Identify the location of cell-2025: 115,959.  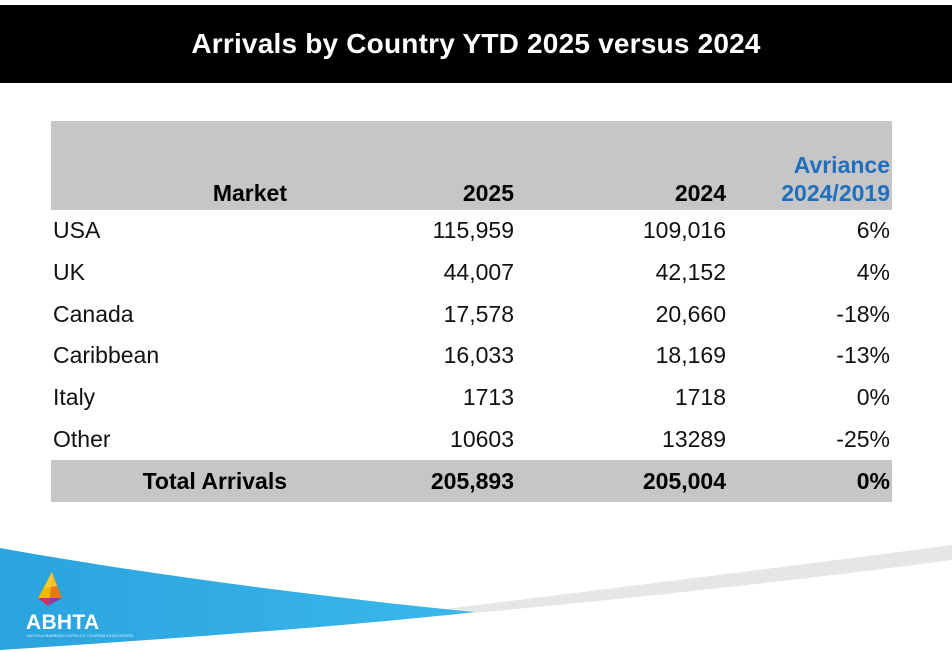
(473, 230).